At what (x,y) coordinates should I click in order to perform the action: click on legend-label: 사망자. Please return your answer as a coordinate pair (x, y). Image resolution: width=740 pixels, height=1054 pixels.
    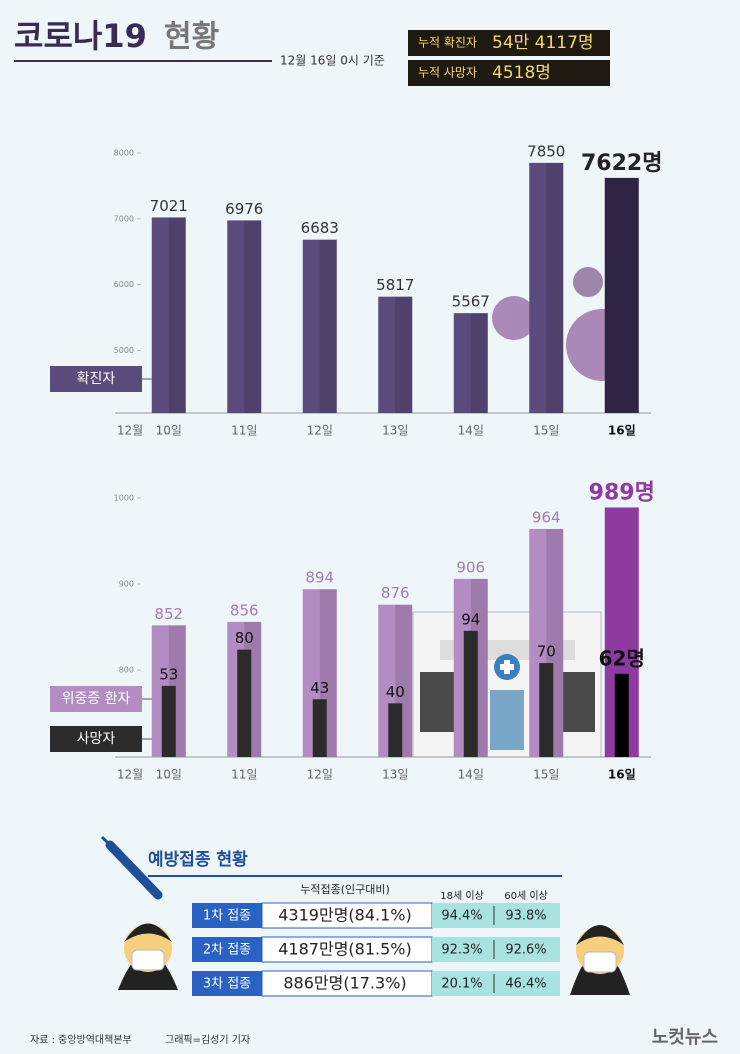
    Looking at the image, I should click on (96, 739).